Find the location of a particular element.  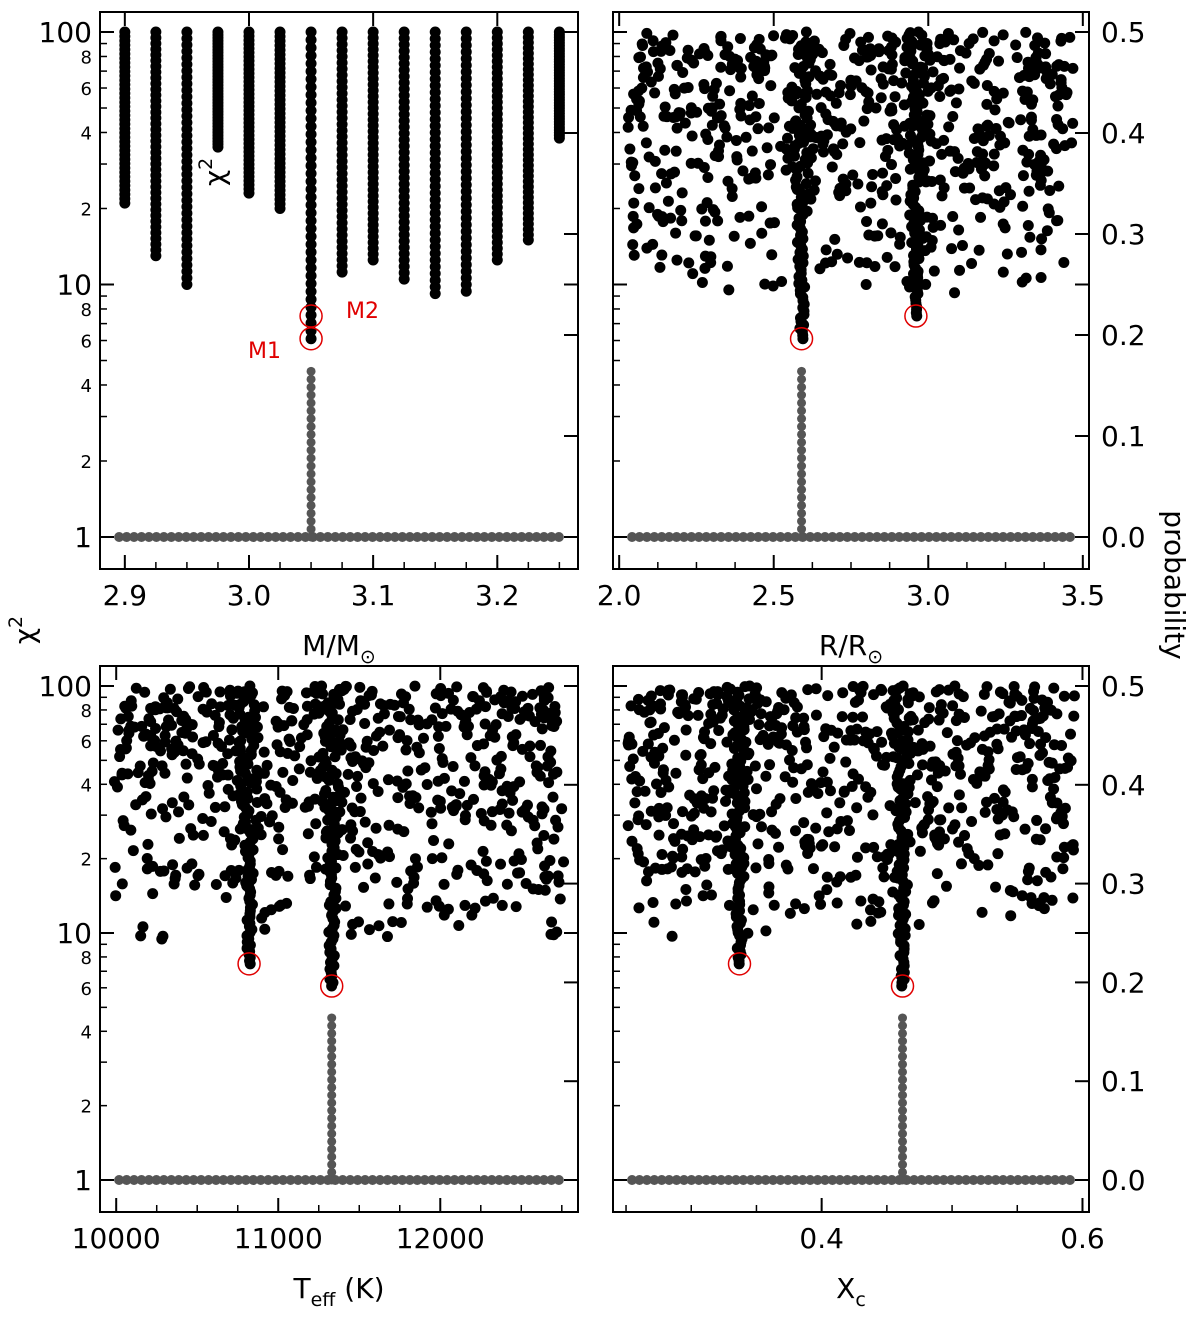

prob-tick-label: 0.4 is located at coordinates (1123, 785).